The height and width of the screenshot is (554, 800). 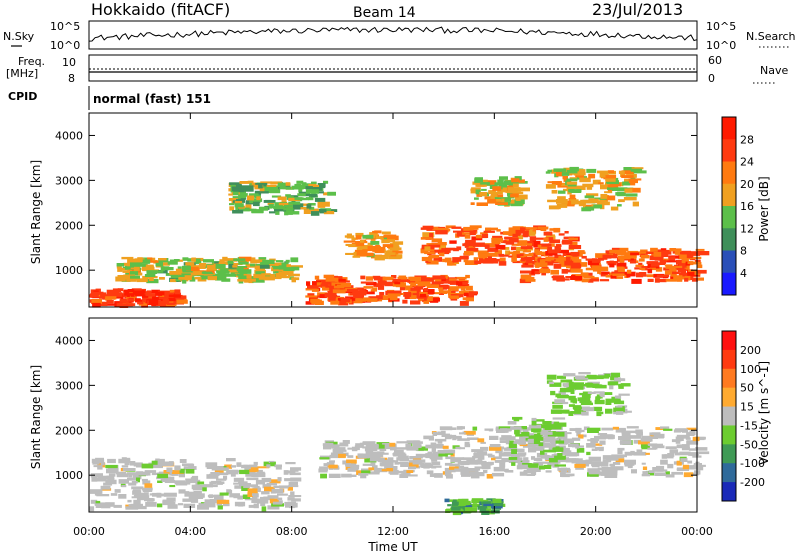 I want to click on date-title: 23/Jul/2013, so click(x=637, y=9).